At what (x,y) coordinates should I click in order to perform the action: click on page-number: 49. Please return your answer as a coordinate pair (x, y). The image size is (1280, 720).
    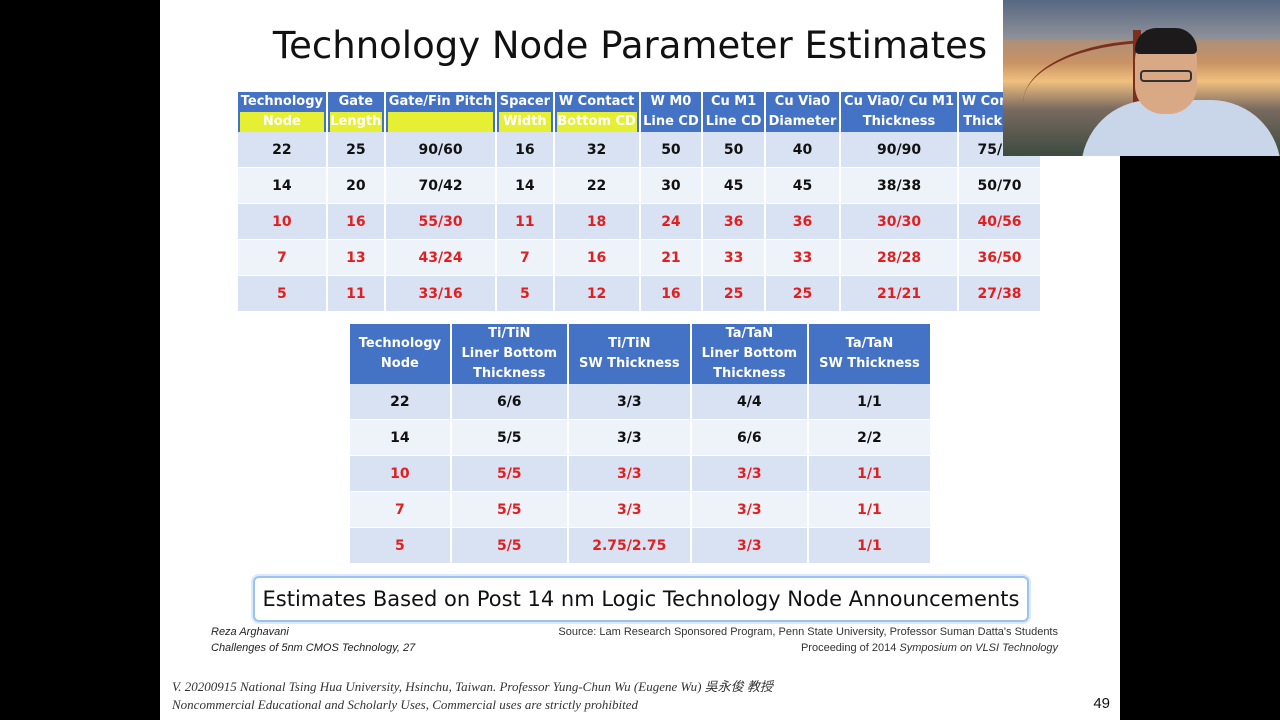
    Looking at the image, I should click on (1101, 703).